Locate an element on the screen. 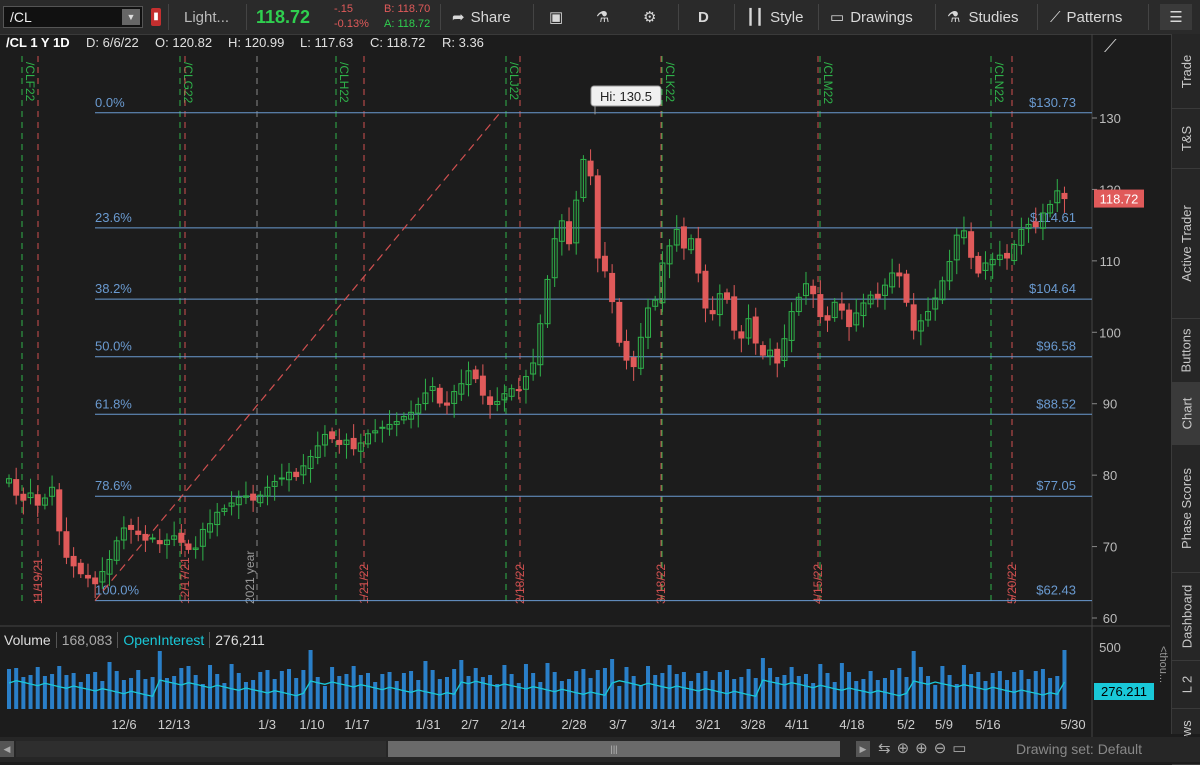 The width and height of the screenshot is (1200, 765). sidebar-tab-t-s: T&S is located at coordinates (1186, 138).